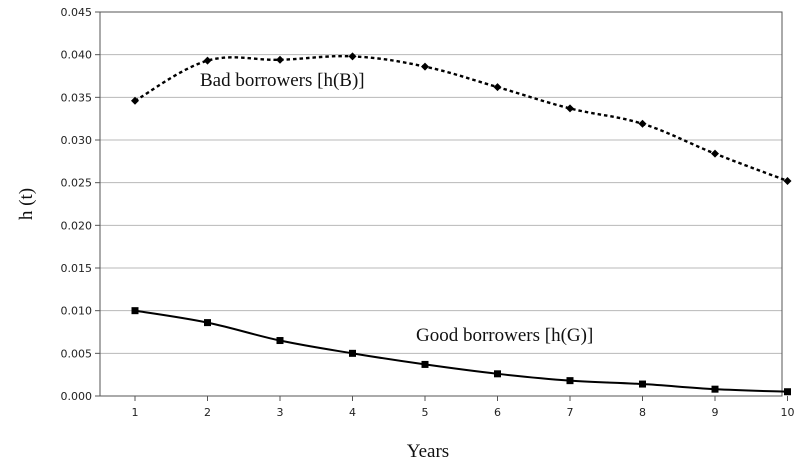  I want to click on y-tick-label: 0.025, so click(77, 183).